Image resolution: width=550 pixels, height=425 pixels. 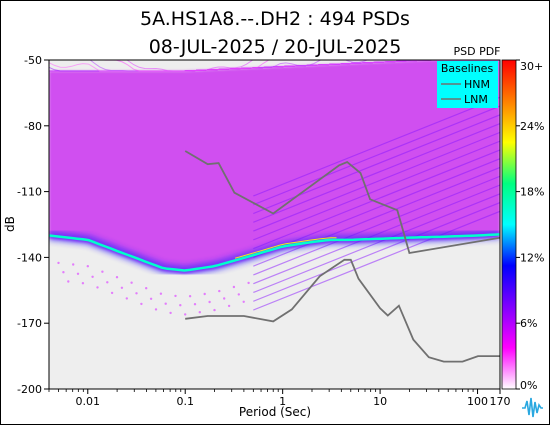 I want to click on colorbar-tick-label: 24%, so click(x=532, y=126).